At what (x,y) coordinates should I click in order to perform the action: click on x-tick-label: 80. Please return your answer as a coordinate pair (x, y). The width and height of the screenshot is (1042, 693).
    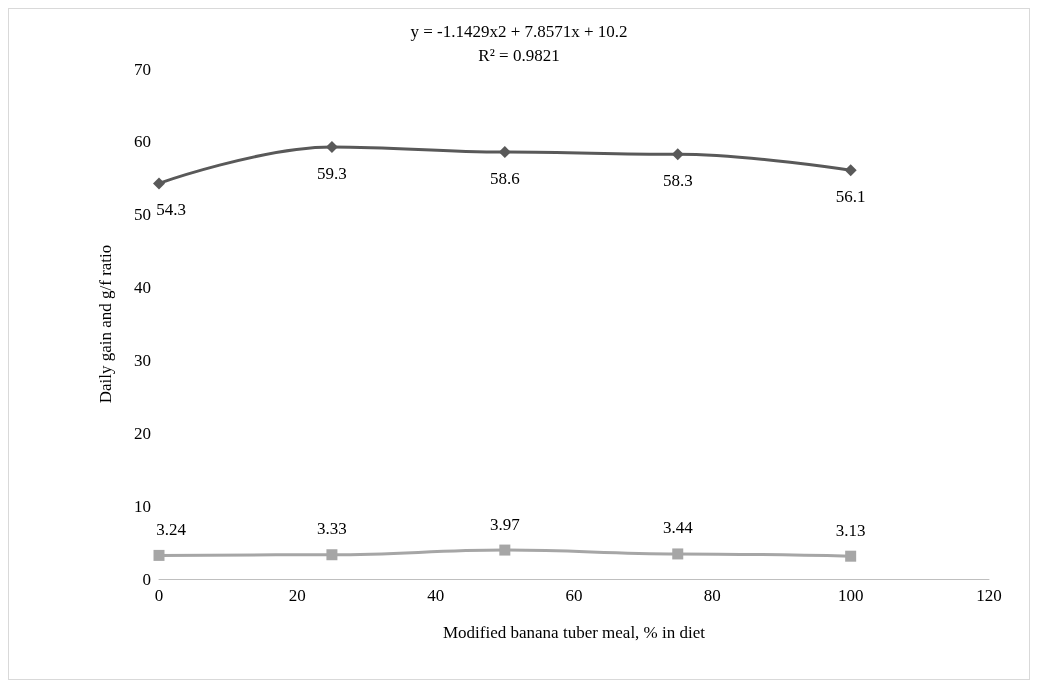
    Looking at the image, I should click on (712, 595).